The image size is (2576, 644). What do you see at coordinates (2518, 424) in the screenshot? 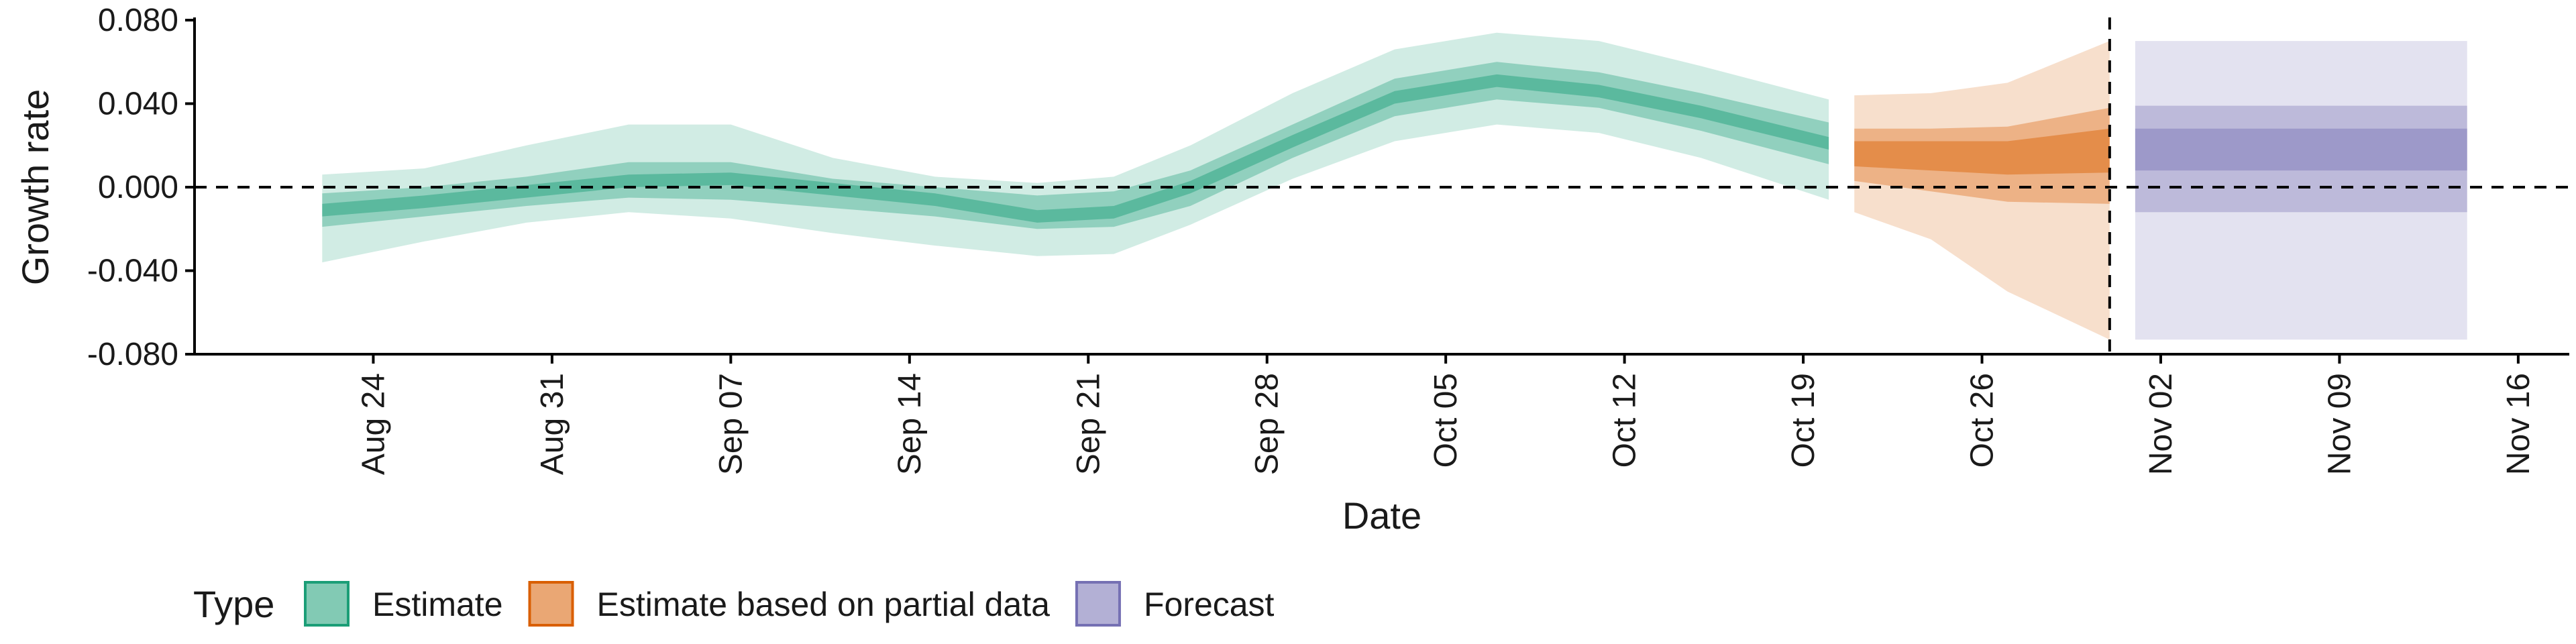
I see `x-tick-label: Nov 16` at bounding box center [2518, 424].